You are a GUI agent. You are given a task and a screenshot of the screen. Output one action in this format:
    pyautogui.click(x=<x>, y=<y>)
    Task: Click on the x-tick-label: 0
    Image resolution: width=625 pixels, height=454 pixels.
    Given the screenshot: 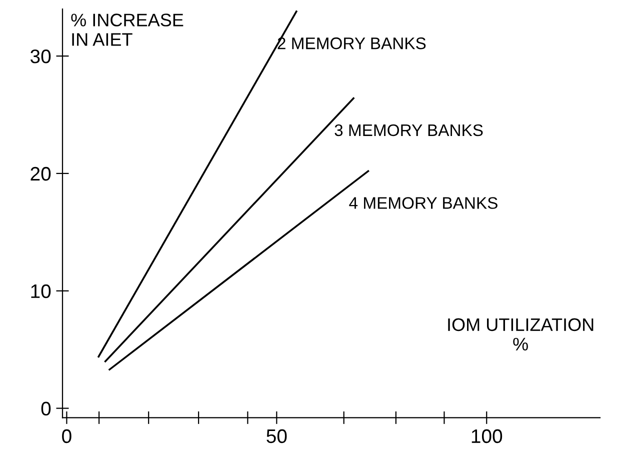 What is the action you would take?
    pyautogui.click(x=67, y=436)
    